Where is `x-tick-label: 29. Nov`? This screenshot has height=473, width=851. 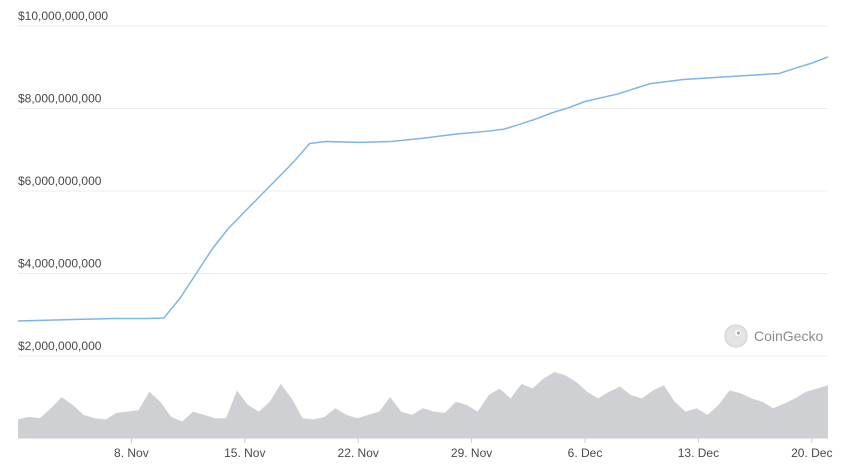
x-tick-label: 29. Nov is located at coordinates (471, 453).